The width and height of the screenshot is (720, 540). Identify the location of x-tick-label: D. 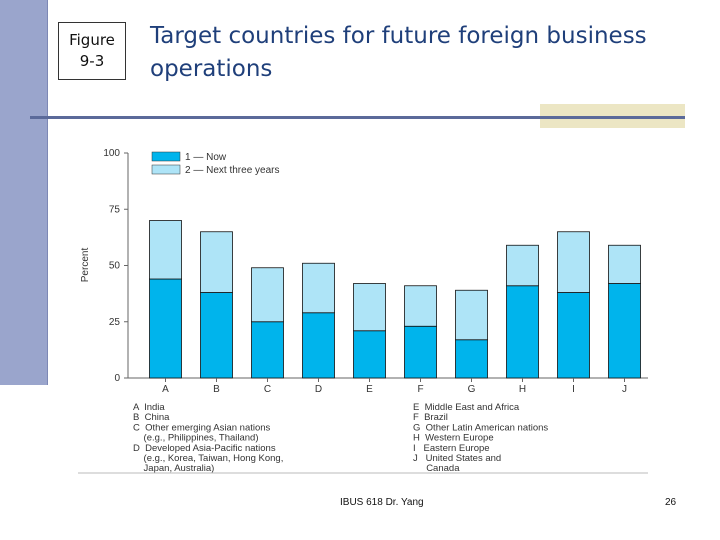
(318, 389).